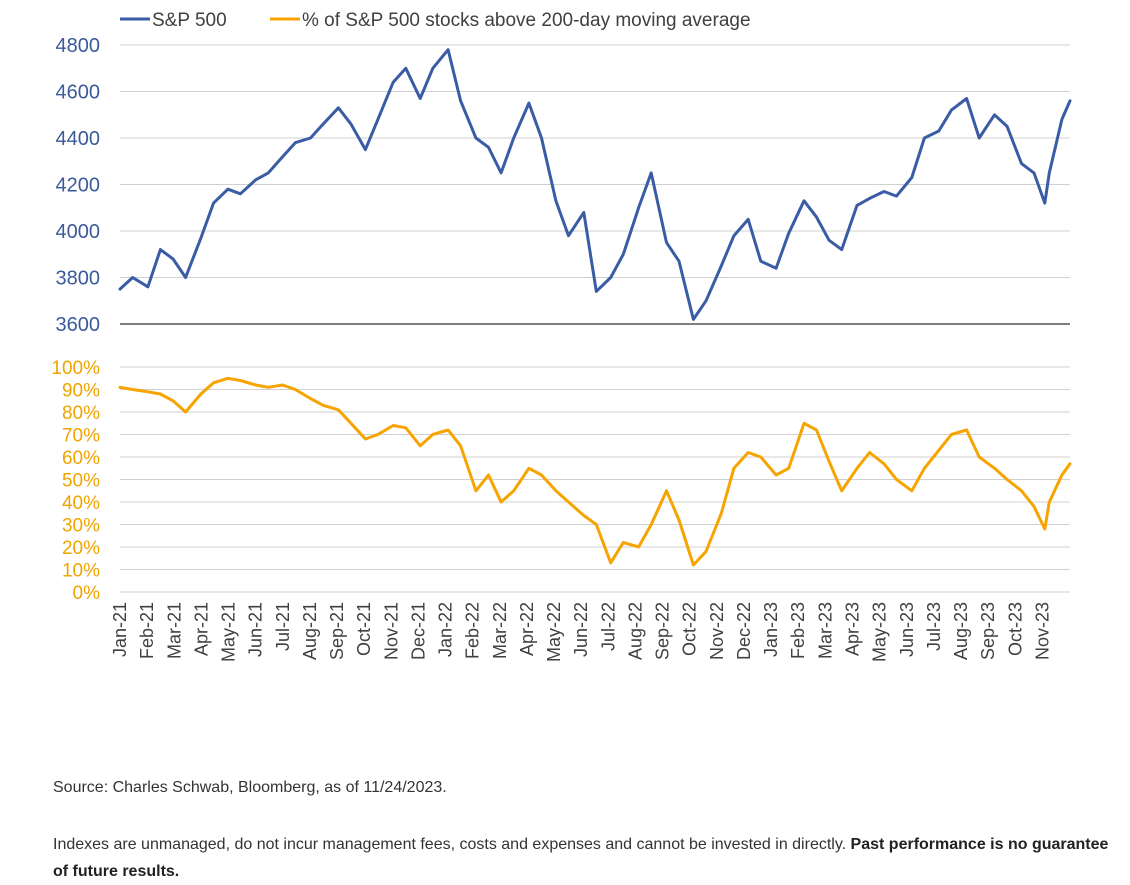 The image size is (1130, 885). I want to click on x-tick-label: Apr-23, so click(852, 629).